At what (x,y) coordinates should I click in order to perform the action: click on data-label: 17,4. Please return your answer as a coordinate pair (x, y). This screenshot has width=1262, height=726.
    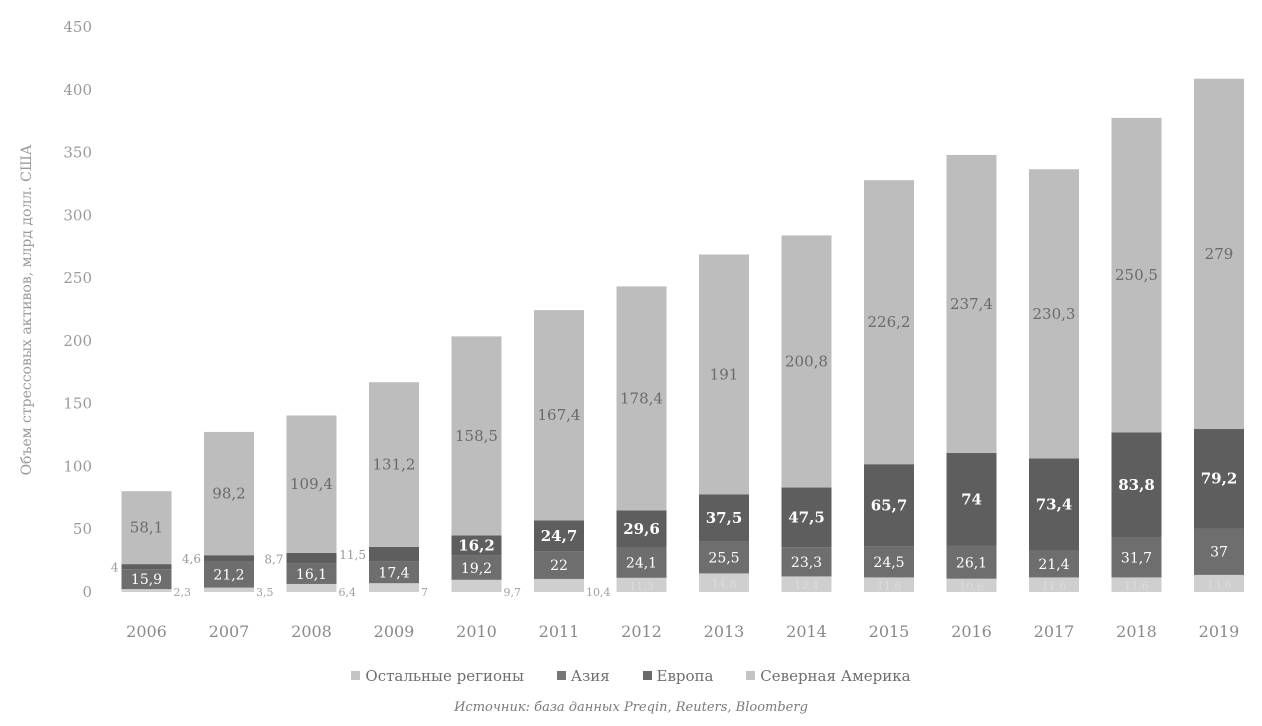
    Looking at the image, I should click on (393, 573).